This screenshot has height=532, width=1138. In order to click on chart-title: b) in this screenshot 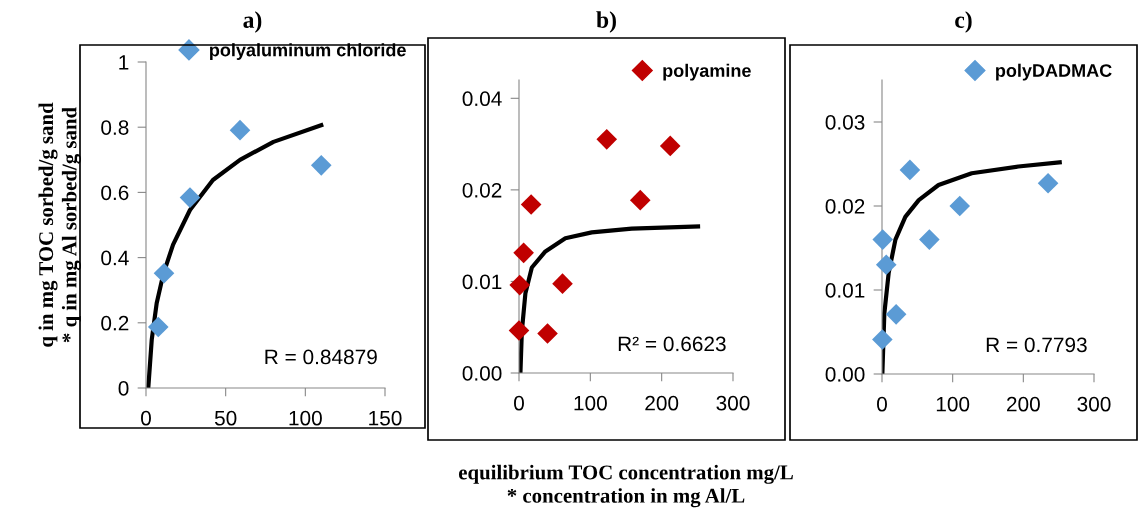, I will do `click(606, 22)`.